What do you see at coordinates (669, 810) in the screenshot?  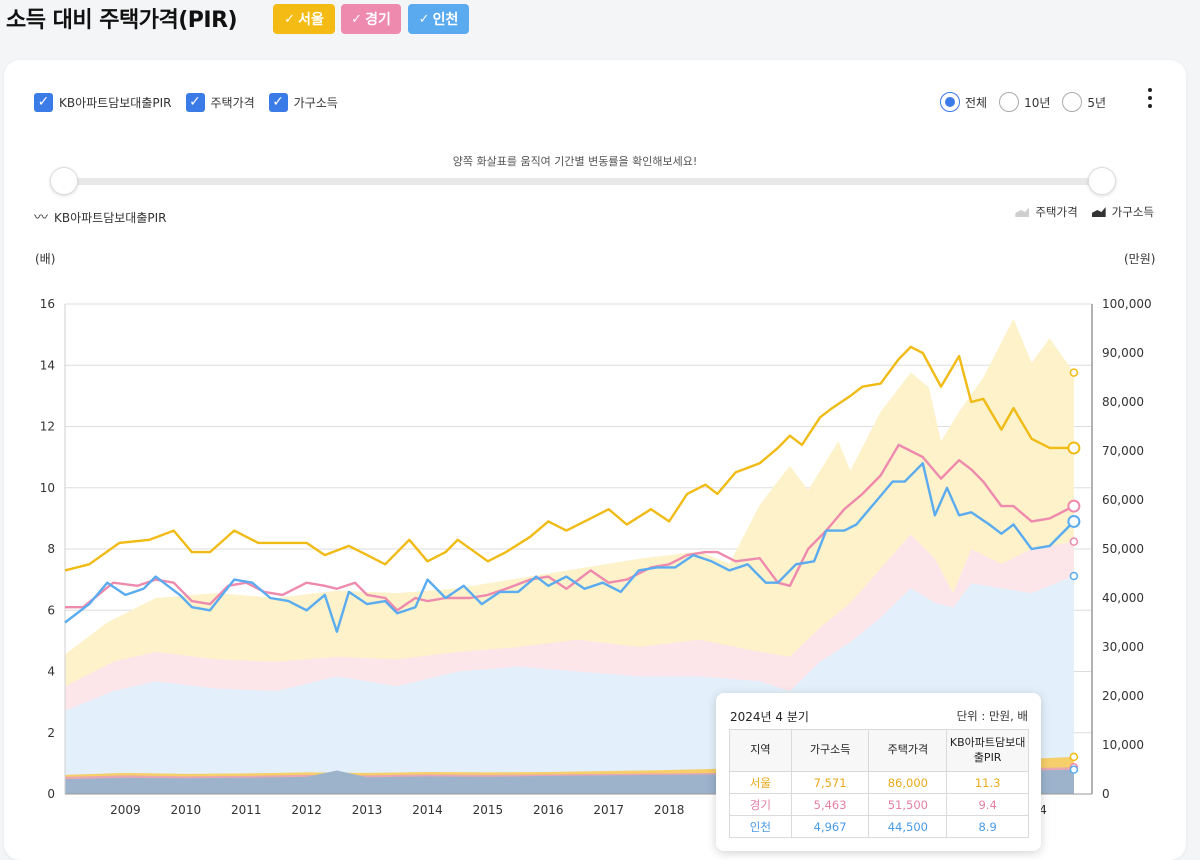 I see `x-tick-label: 2018` at bounding box center [669, 810].